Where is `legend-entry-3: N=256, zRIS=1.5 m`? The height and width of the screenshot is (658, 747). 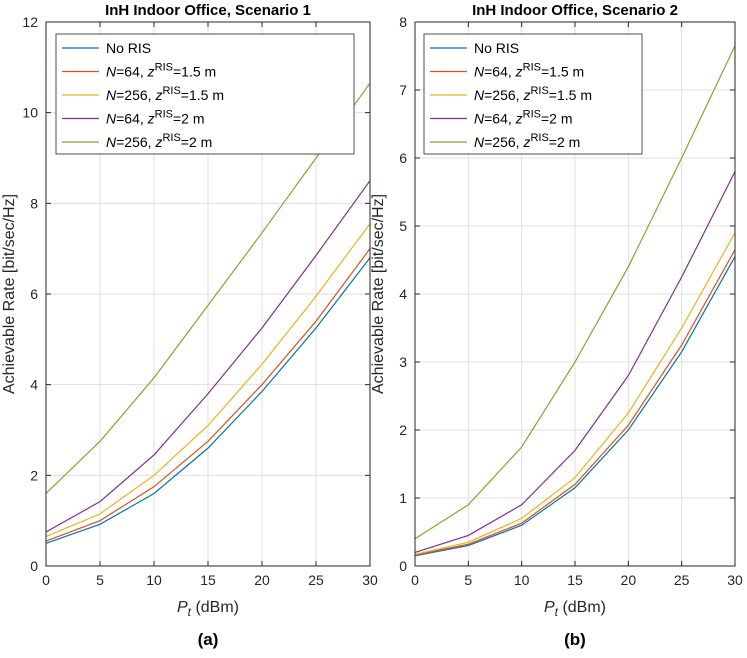 legend-entry-3: N=256, zRIS=1.5 m is located at coordinates (165, 94).